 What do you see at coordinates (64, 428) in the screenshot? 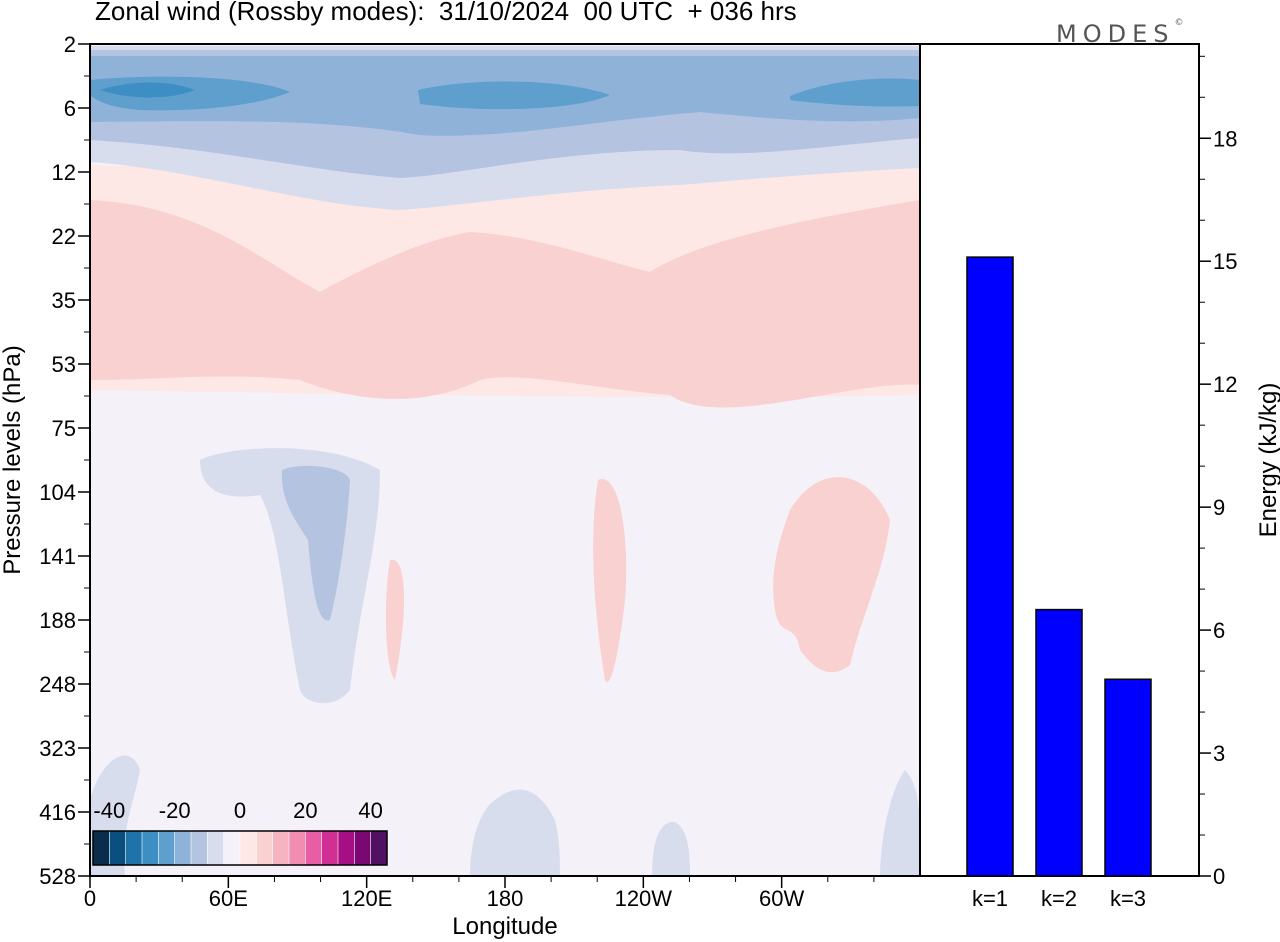
I see `y-tick-label: 75` at bounding box center [64, 428].